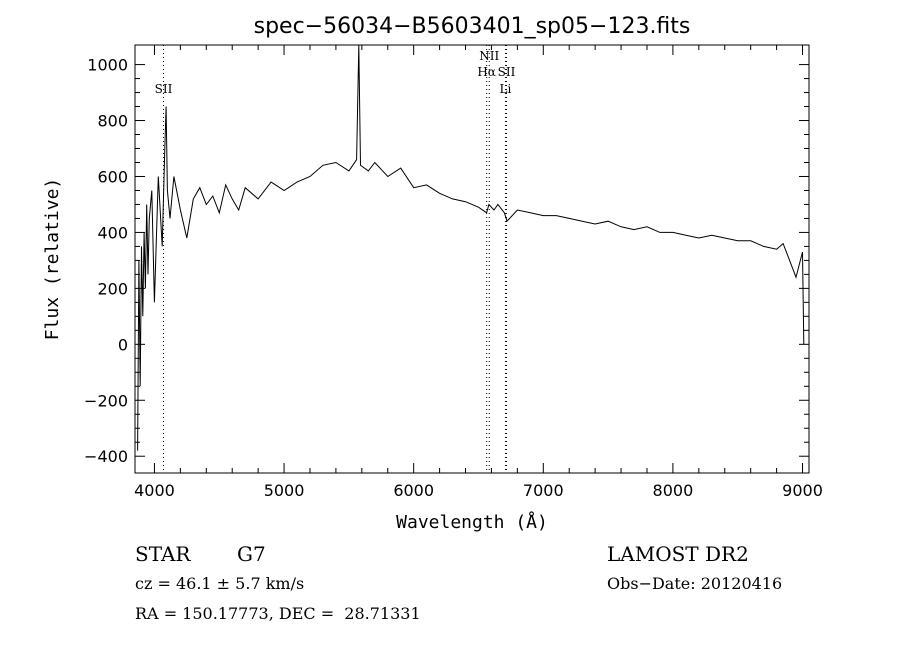  I want to click on line-marker-label-3: SII, so click(507, 72).